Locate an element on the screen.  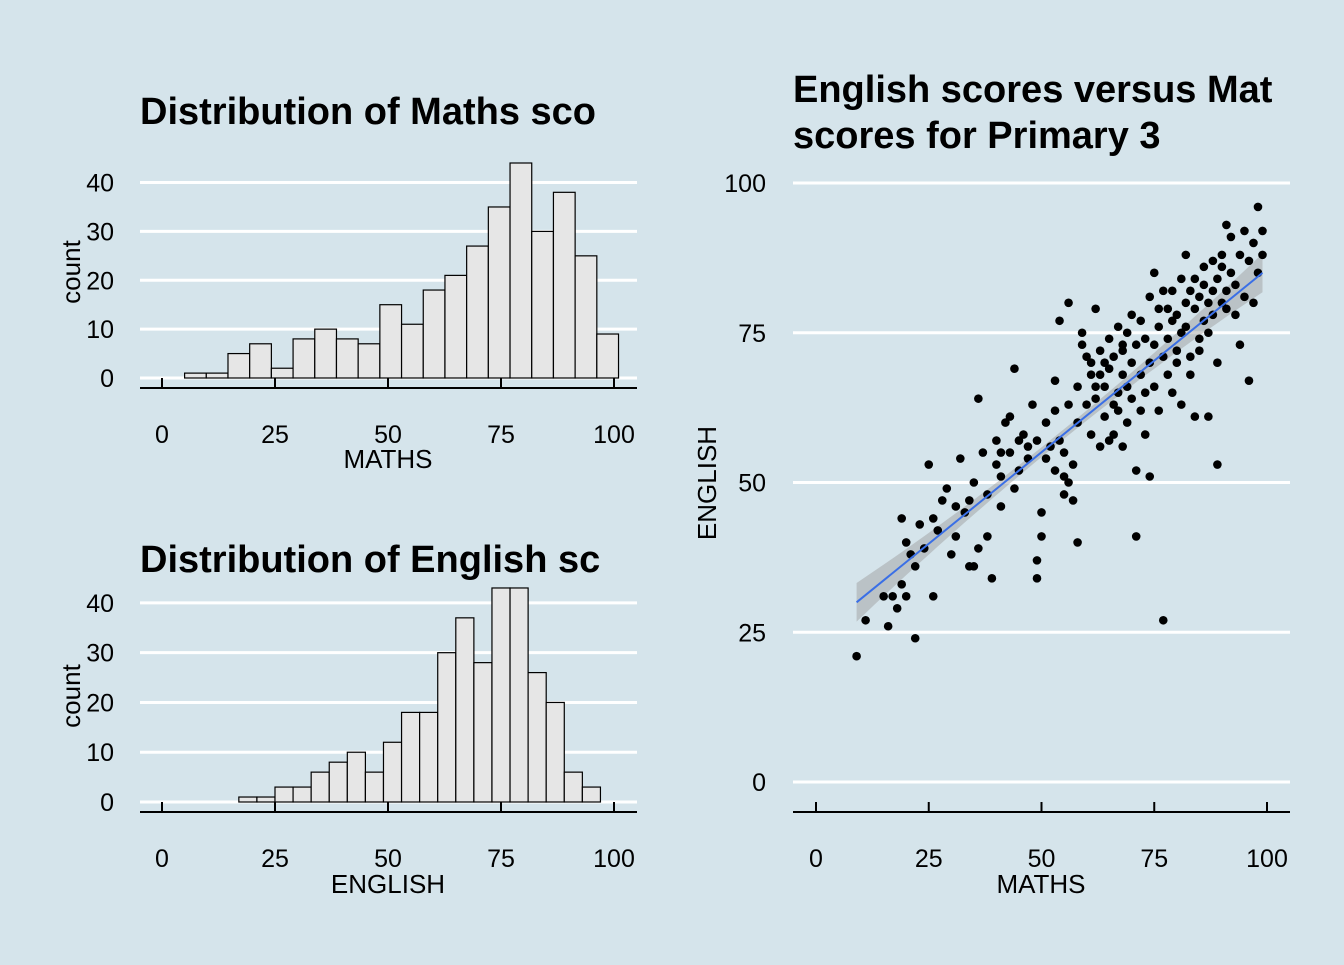
maths-histogram-bars is located at coordinates (402, 270).